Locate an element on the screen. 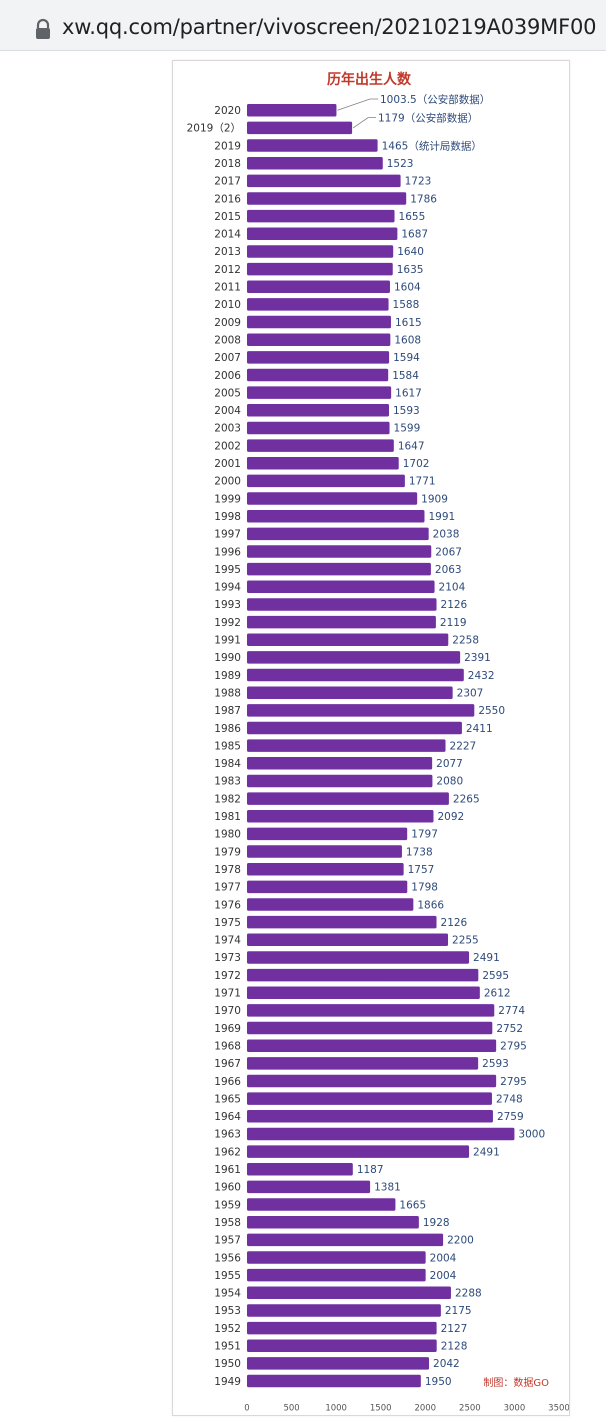  value-label: 1771 is located at coordinates (422, 482).